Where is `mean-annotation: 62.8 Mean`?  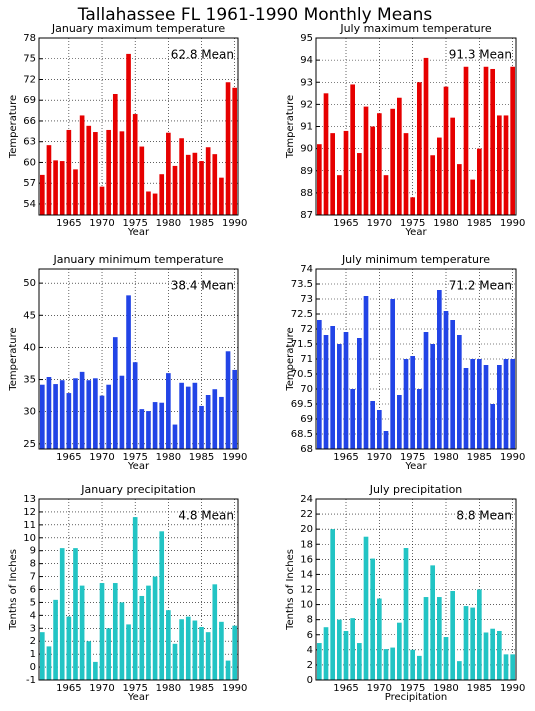
mean-annotation: 62.8 Mean is located at coordinates (202, 55).